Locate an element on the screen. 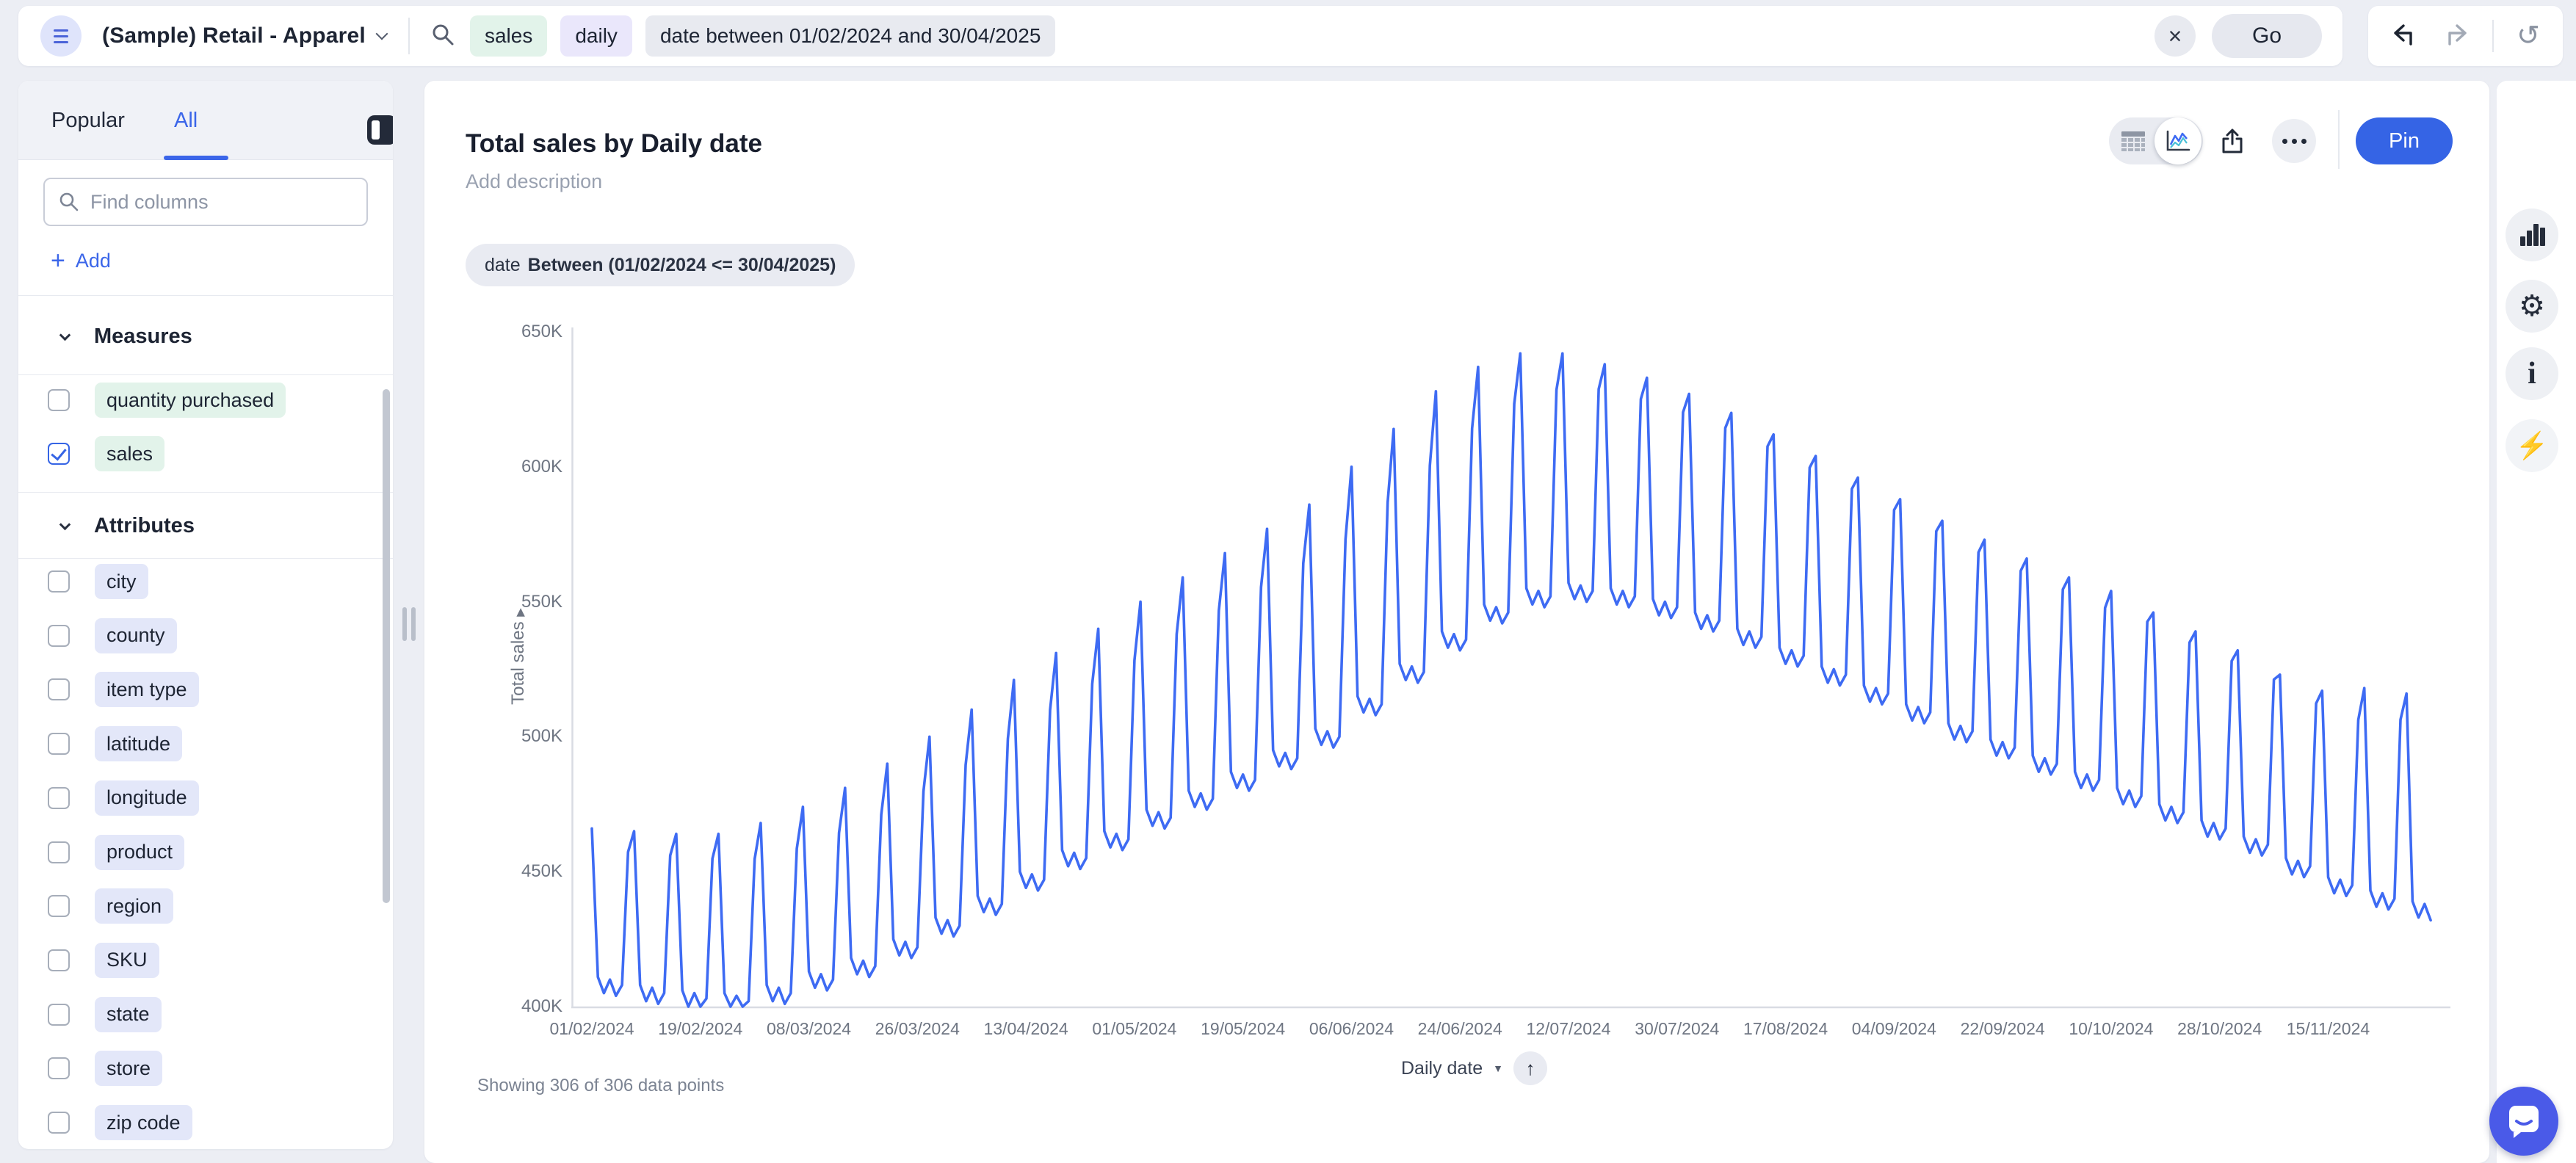 This screenshot has height=1163, width=2576. clear-search-button: × is located at coordinates (2175, 36).